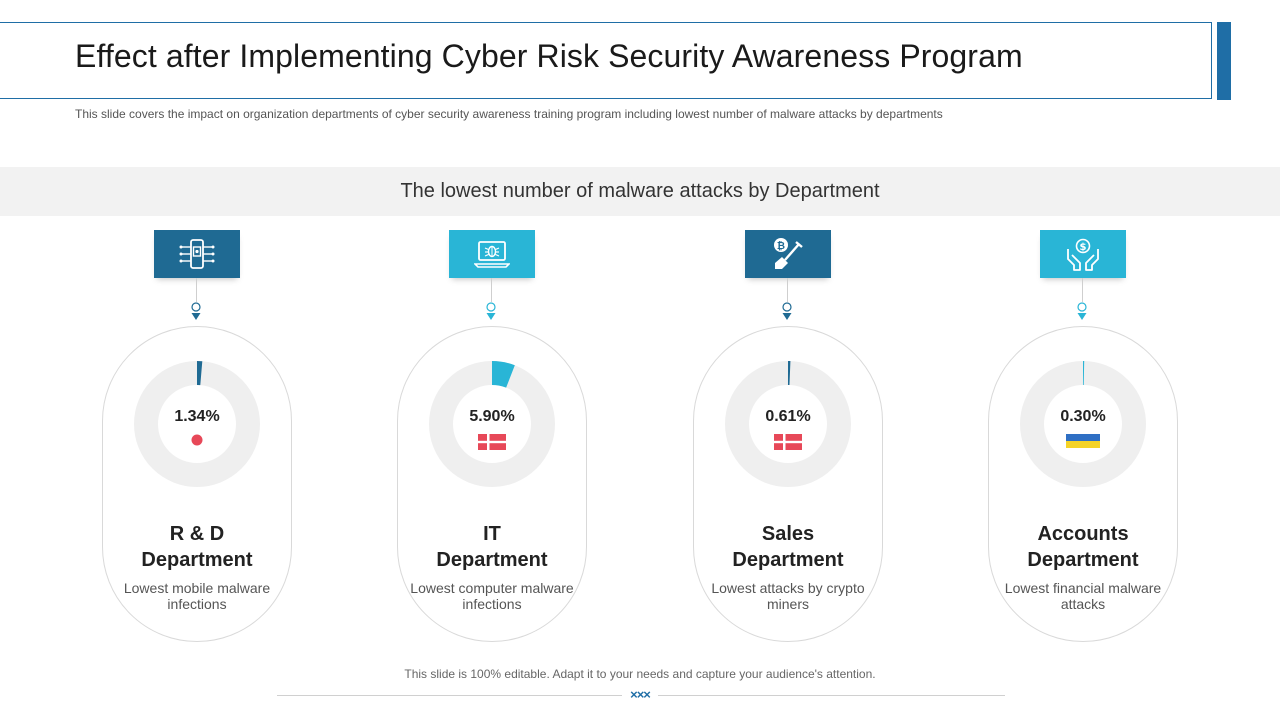  I want to click on title-accent-bar, so click(1224, 61).